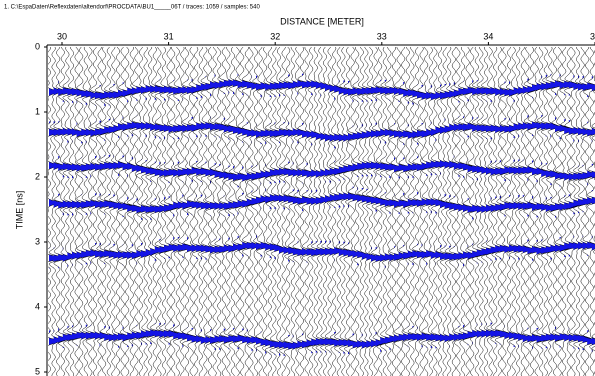 This screenshot has width=595, height=376. What do you see at coordinates (19, 210) in the screenshot?
I see `y-axis-title: TIME [ns]` at bounding box center [19, 210].